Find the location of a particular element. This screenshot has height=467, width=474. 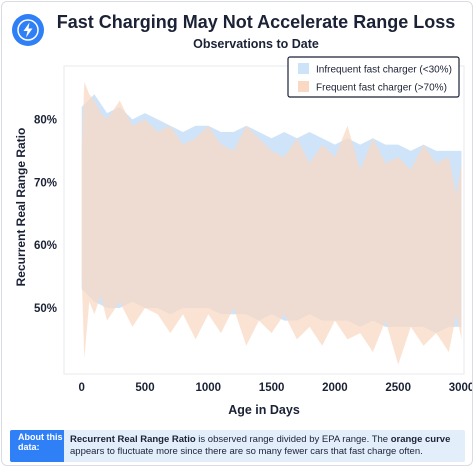

legend-label-frequent: Frequent fast charger (>70%) is located at coordinates (381, 88).